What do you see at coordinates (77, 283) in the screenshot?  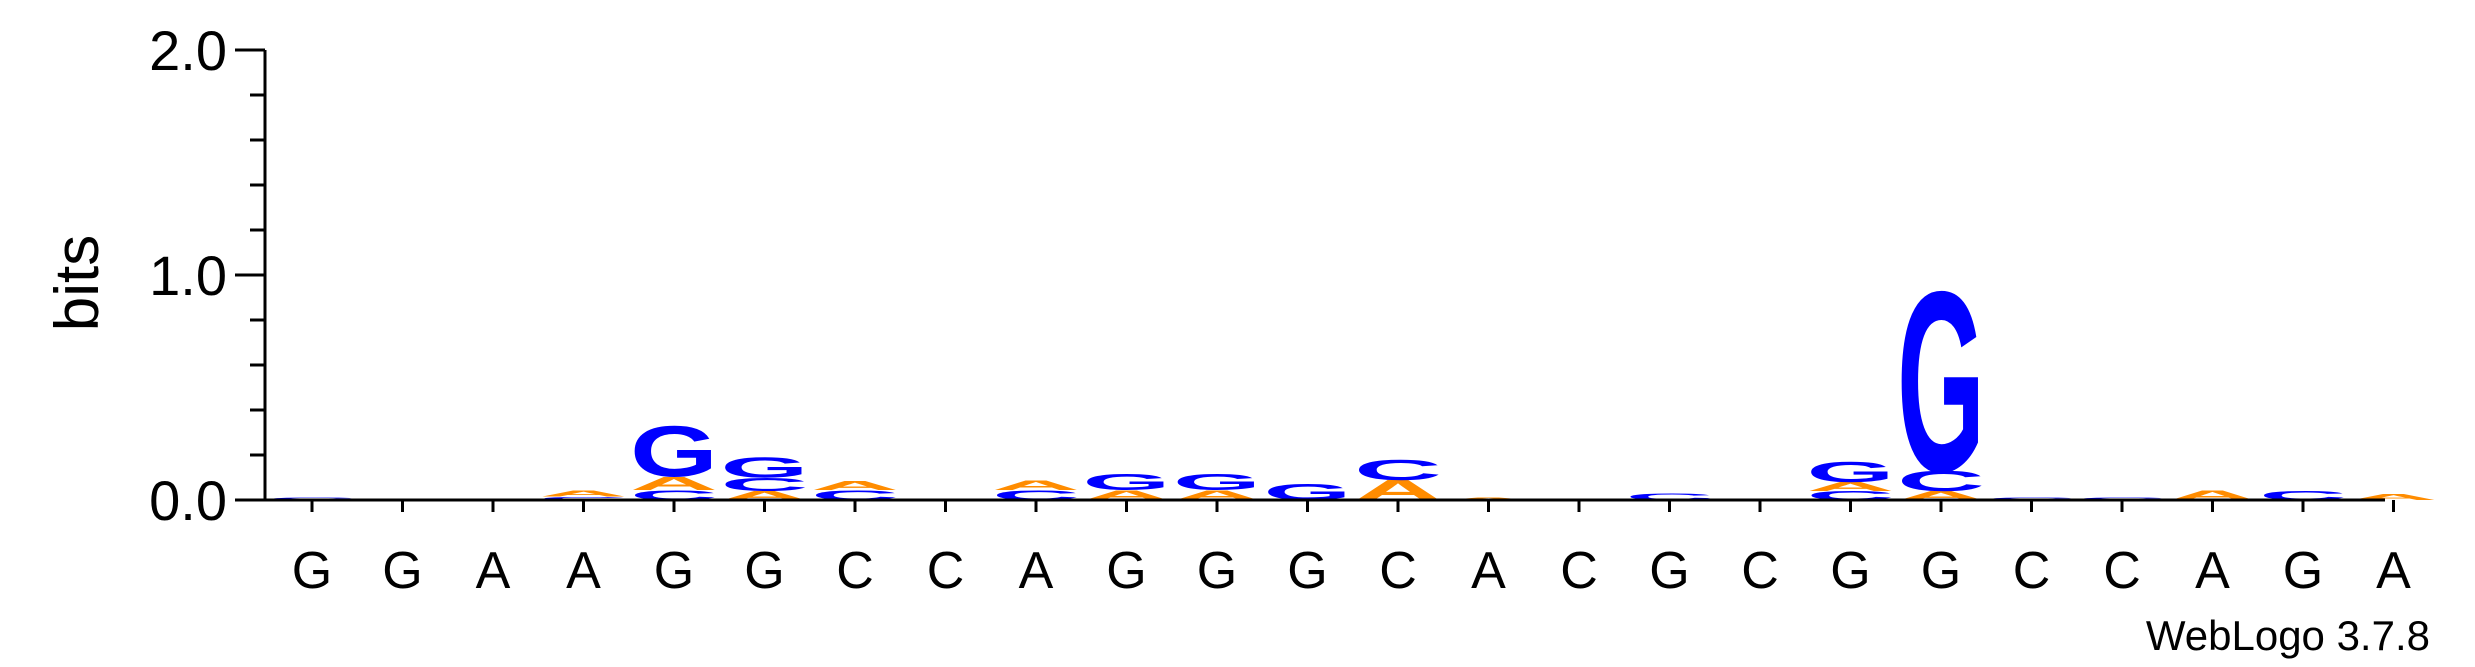 I see `y-axis-label: bits` at bounding box center [77, 283].